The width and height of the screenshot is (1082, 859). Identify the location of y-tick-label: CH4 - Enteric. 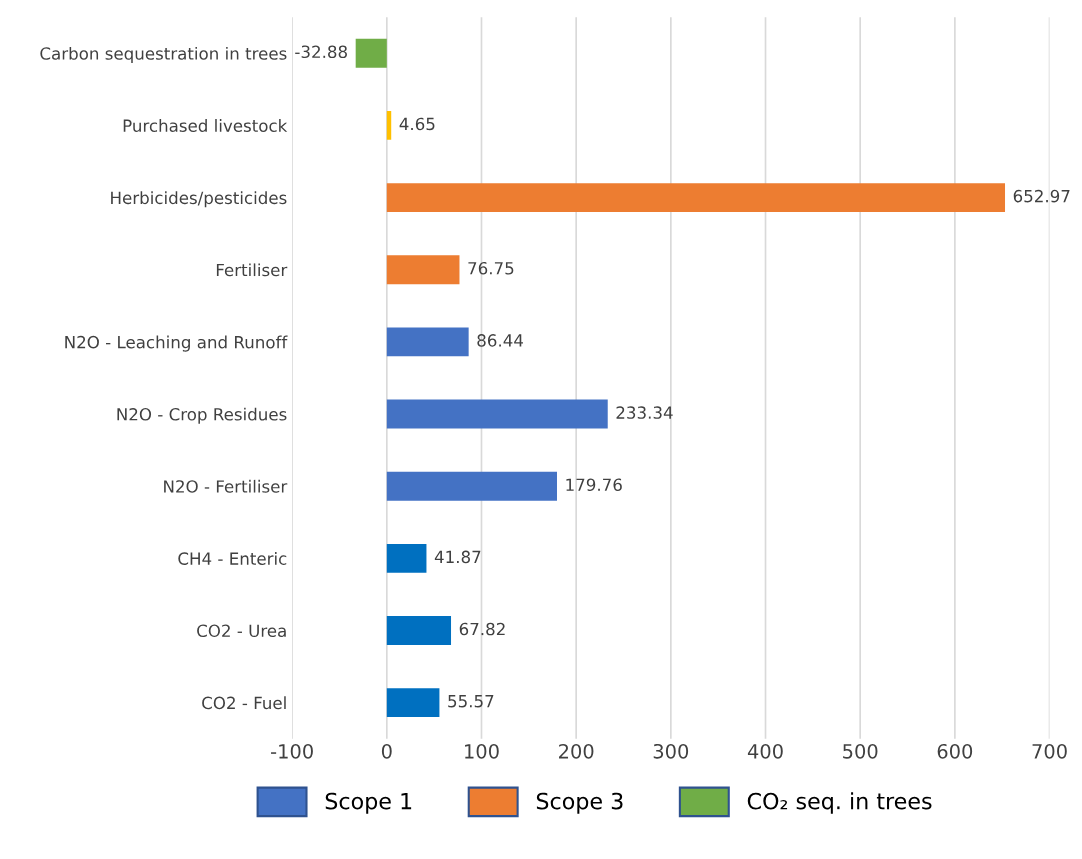
(232, 558).